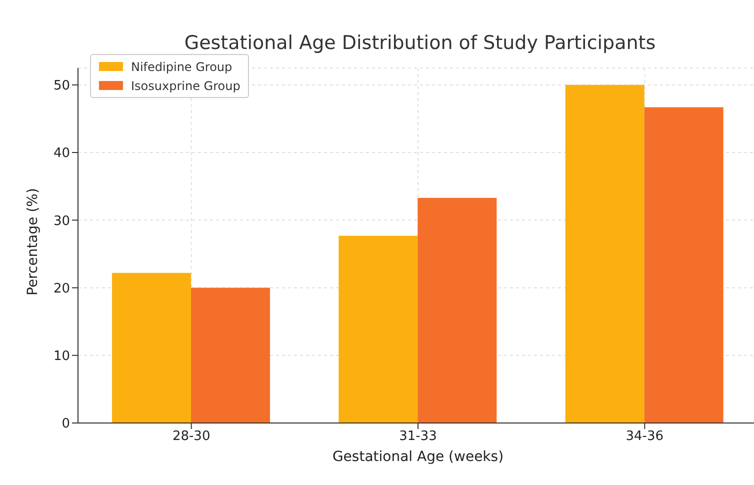 Image resolution: width=754 pixels, height=485 pixels. I want to click on legend-label: Nifedipine Group, so click(181, 67).